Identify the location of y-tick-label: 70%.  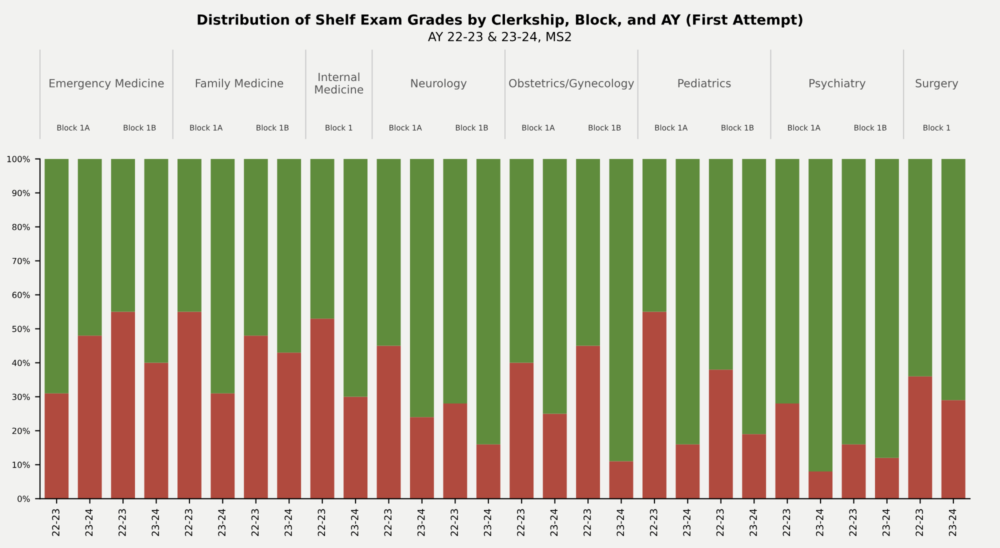
(21, 261).